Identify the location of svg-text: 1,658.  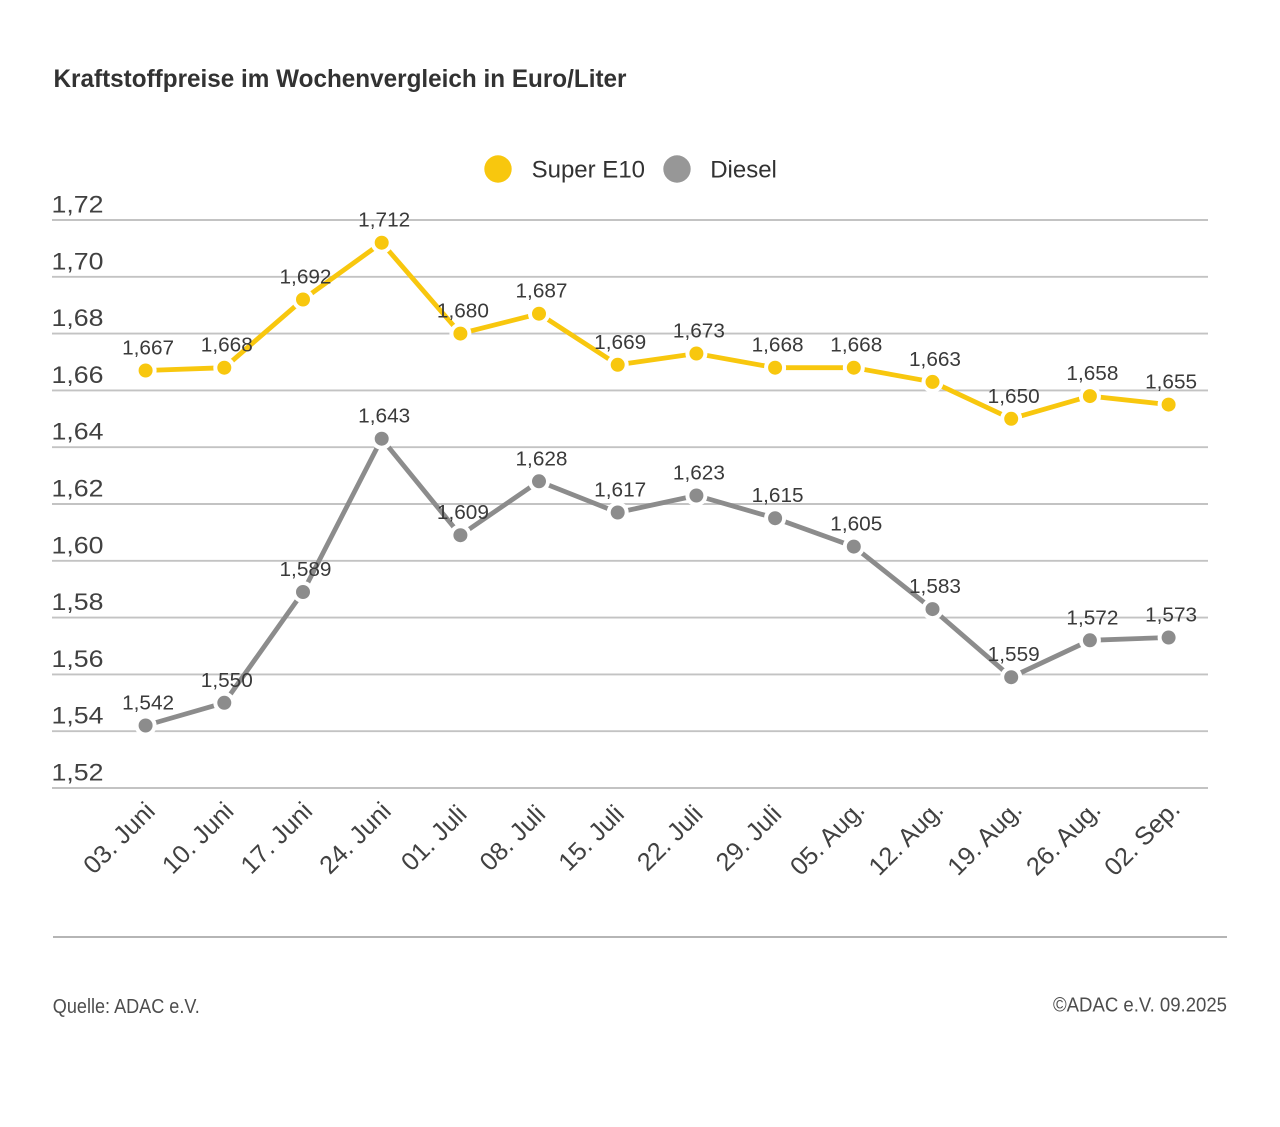
(1092, 374).